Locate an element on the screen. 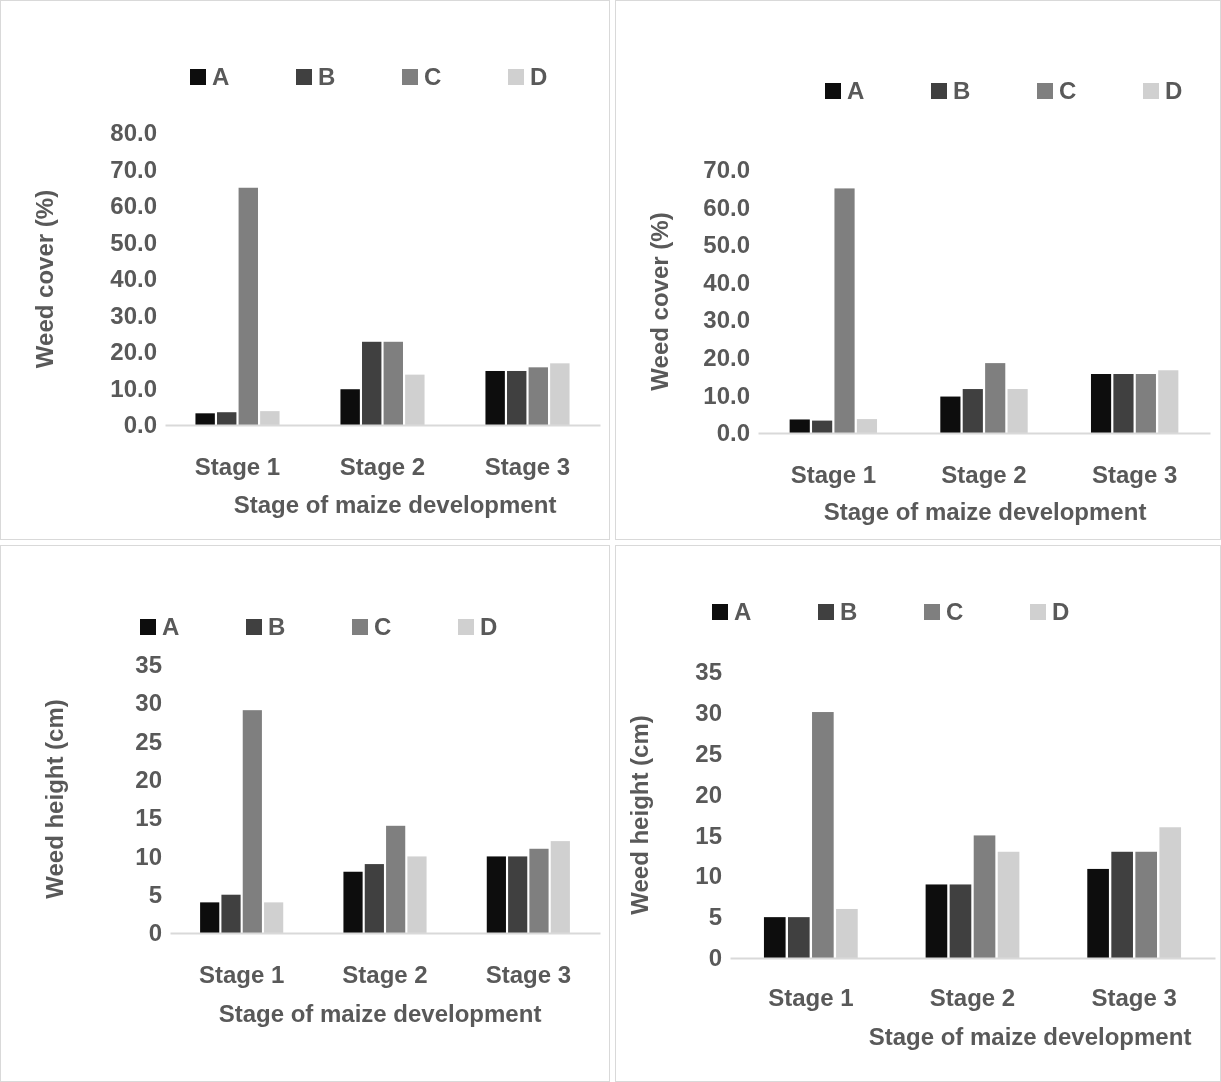  y-tick-label: 80.0 is located at coordinates (133, 133).